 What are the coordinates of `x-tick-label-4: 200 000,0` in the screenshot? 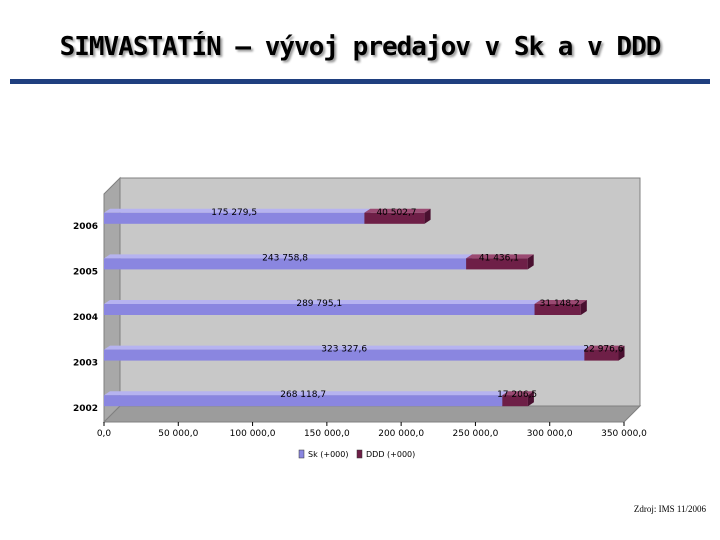 It's located at (401, 434).